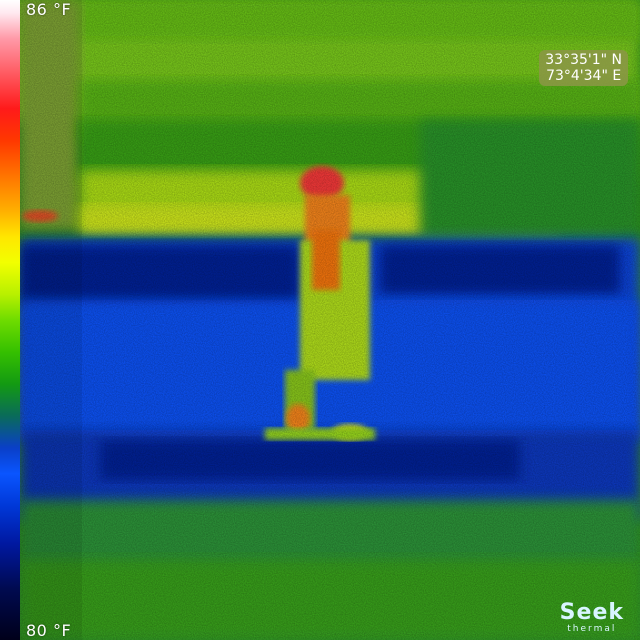 The width and height of the screenshot is (640, 640). What do you see at coordinates (583, 60) in the screenshot?
I see `gps-latitude: 33°35'1" N` at bounding box center [583, 60].